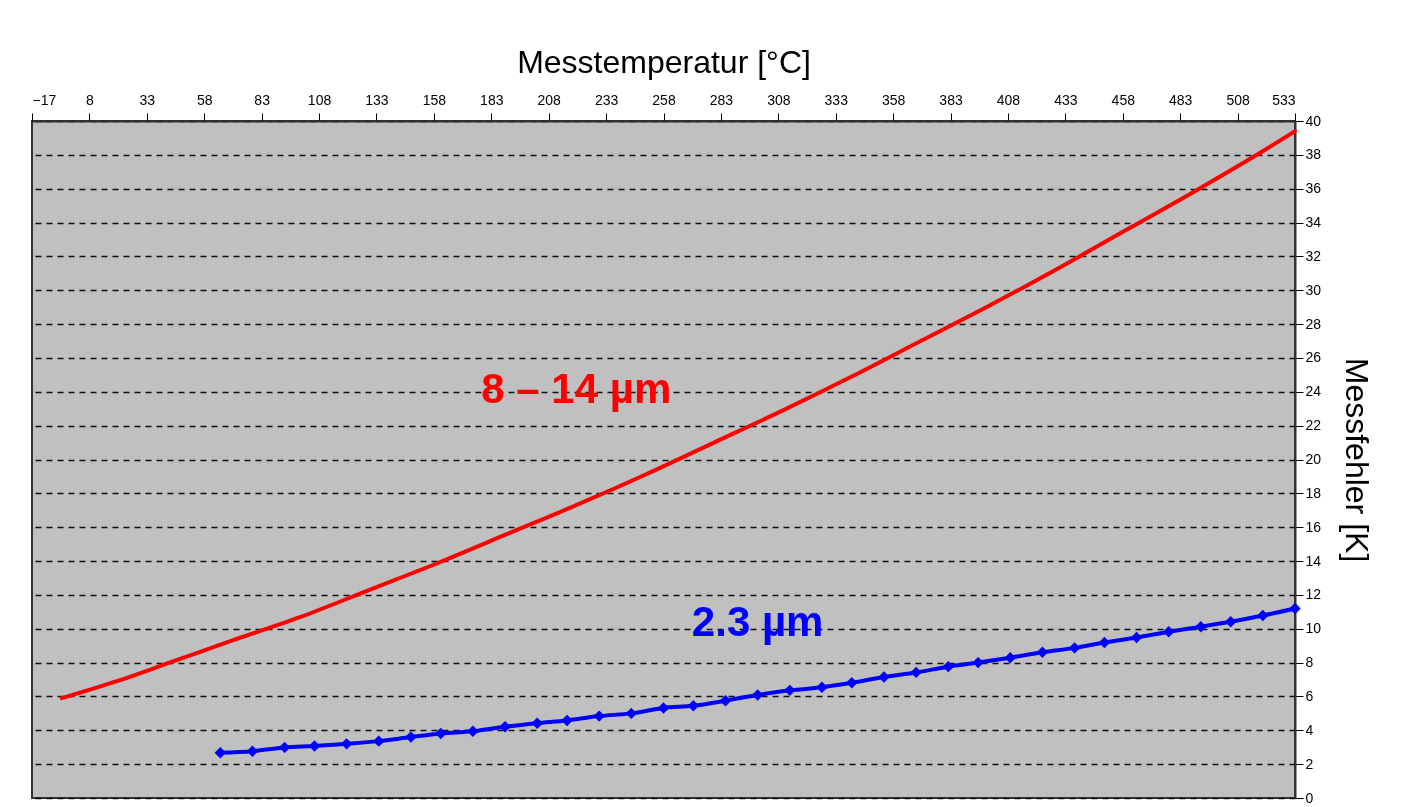  I want to click on x-tick-label: 408, so click(1008, 99).